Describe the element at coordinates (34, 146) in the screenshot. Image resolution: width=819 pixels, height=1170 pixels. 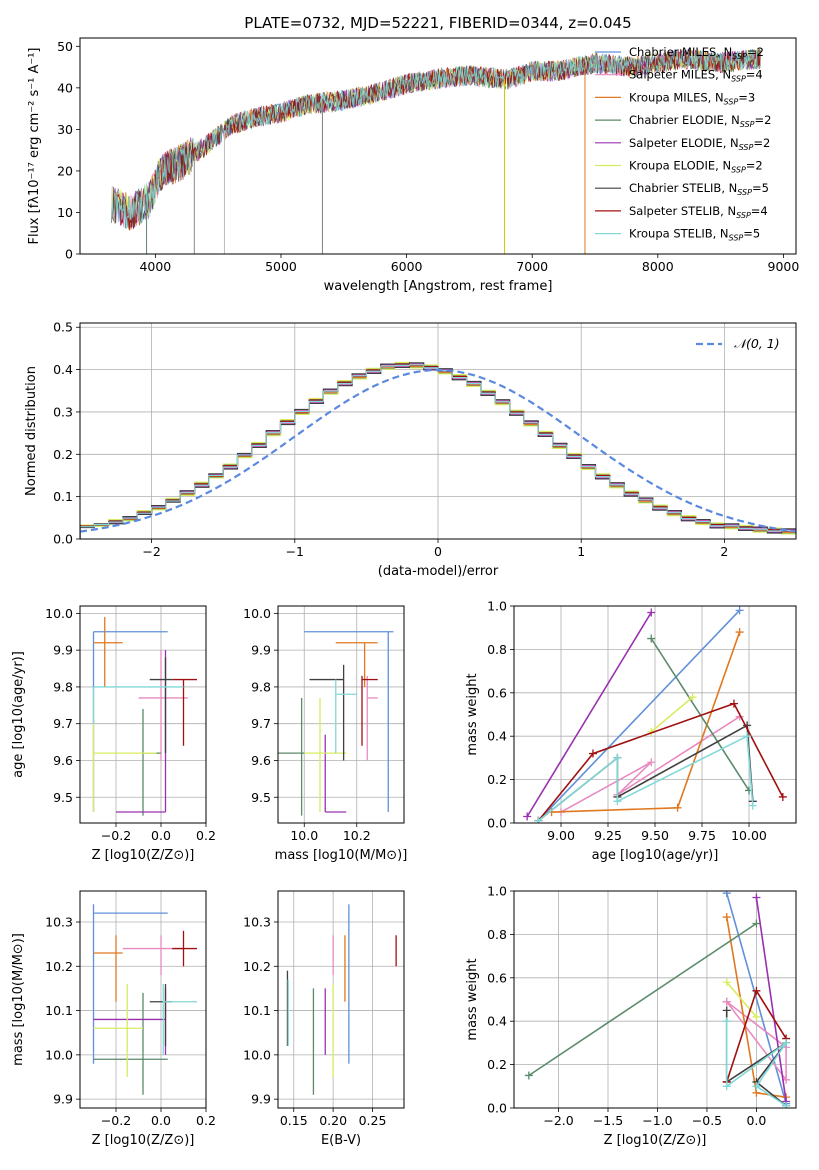
I see `y-axis-label: Flux [fλ10⁻¹⁷ erg cm⁻² s⁻¹ A⁻¹]` at that location.